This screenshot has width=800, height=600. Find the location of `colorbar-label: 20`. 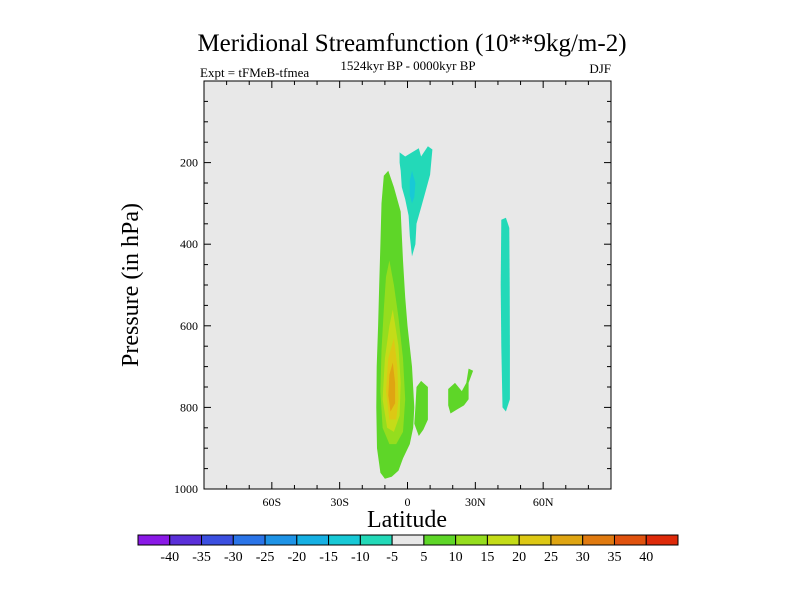

colorbar-label: 20 is located at coordinates (519, 557).